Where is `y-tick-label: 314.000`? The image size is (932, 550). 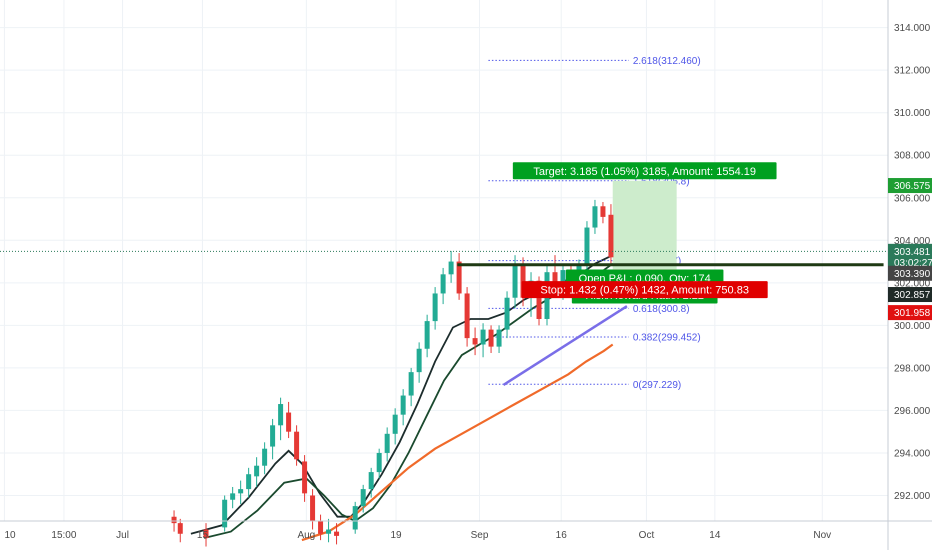 y-tick-label: 314.000 is located at coordinates (912, 28).